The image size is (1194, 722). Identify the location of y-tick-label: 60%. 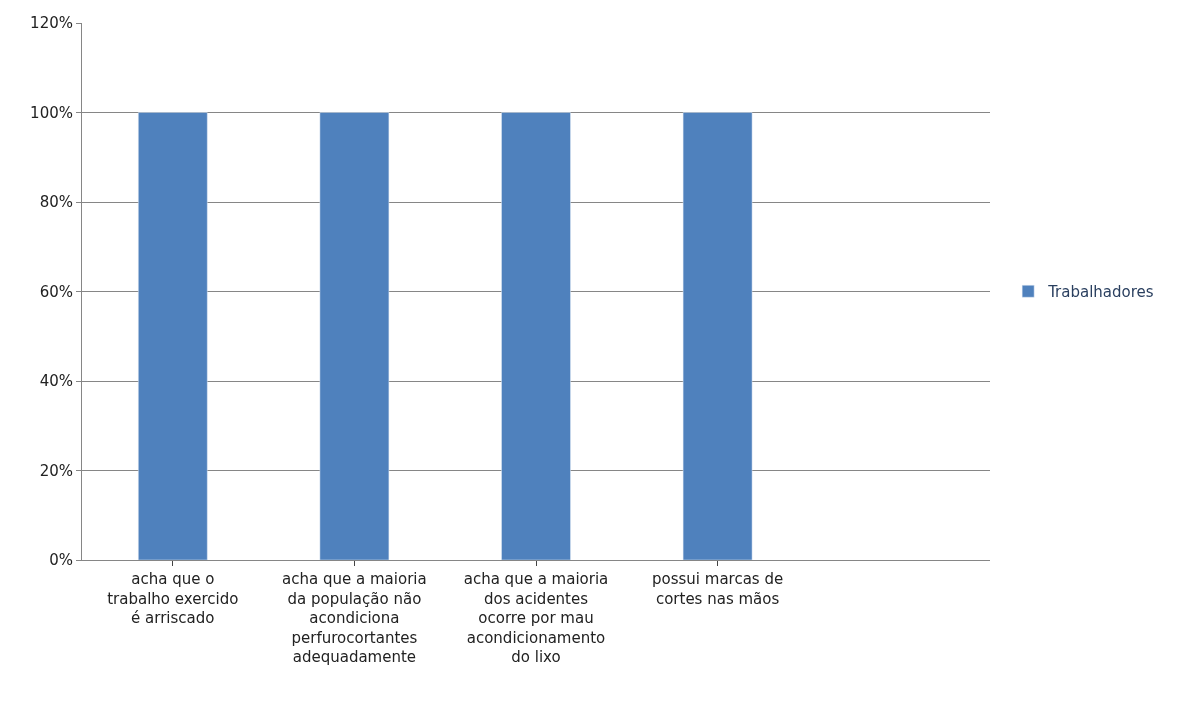
(56, 291).